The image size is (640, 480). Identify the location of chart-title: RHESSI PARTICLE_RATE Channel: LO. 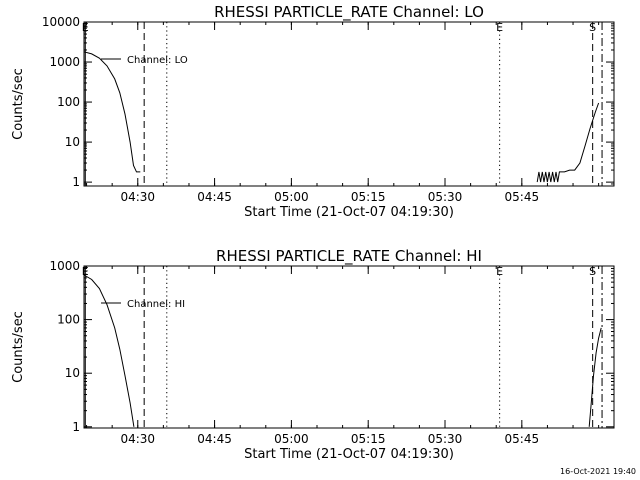
(349, 12).